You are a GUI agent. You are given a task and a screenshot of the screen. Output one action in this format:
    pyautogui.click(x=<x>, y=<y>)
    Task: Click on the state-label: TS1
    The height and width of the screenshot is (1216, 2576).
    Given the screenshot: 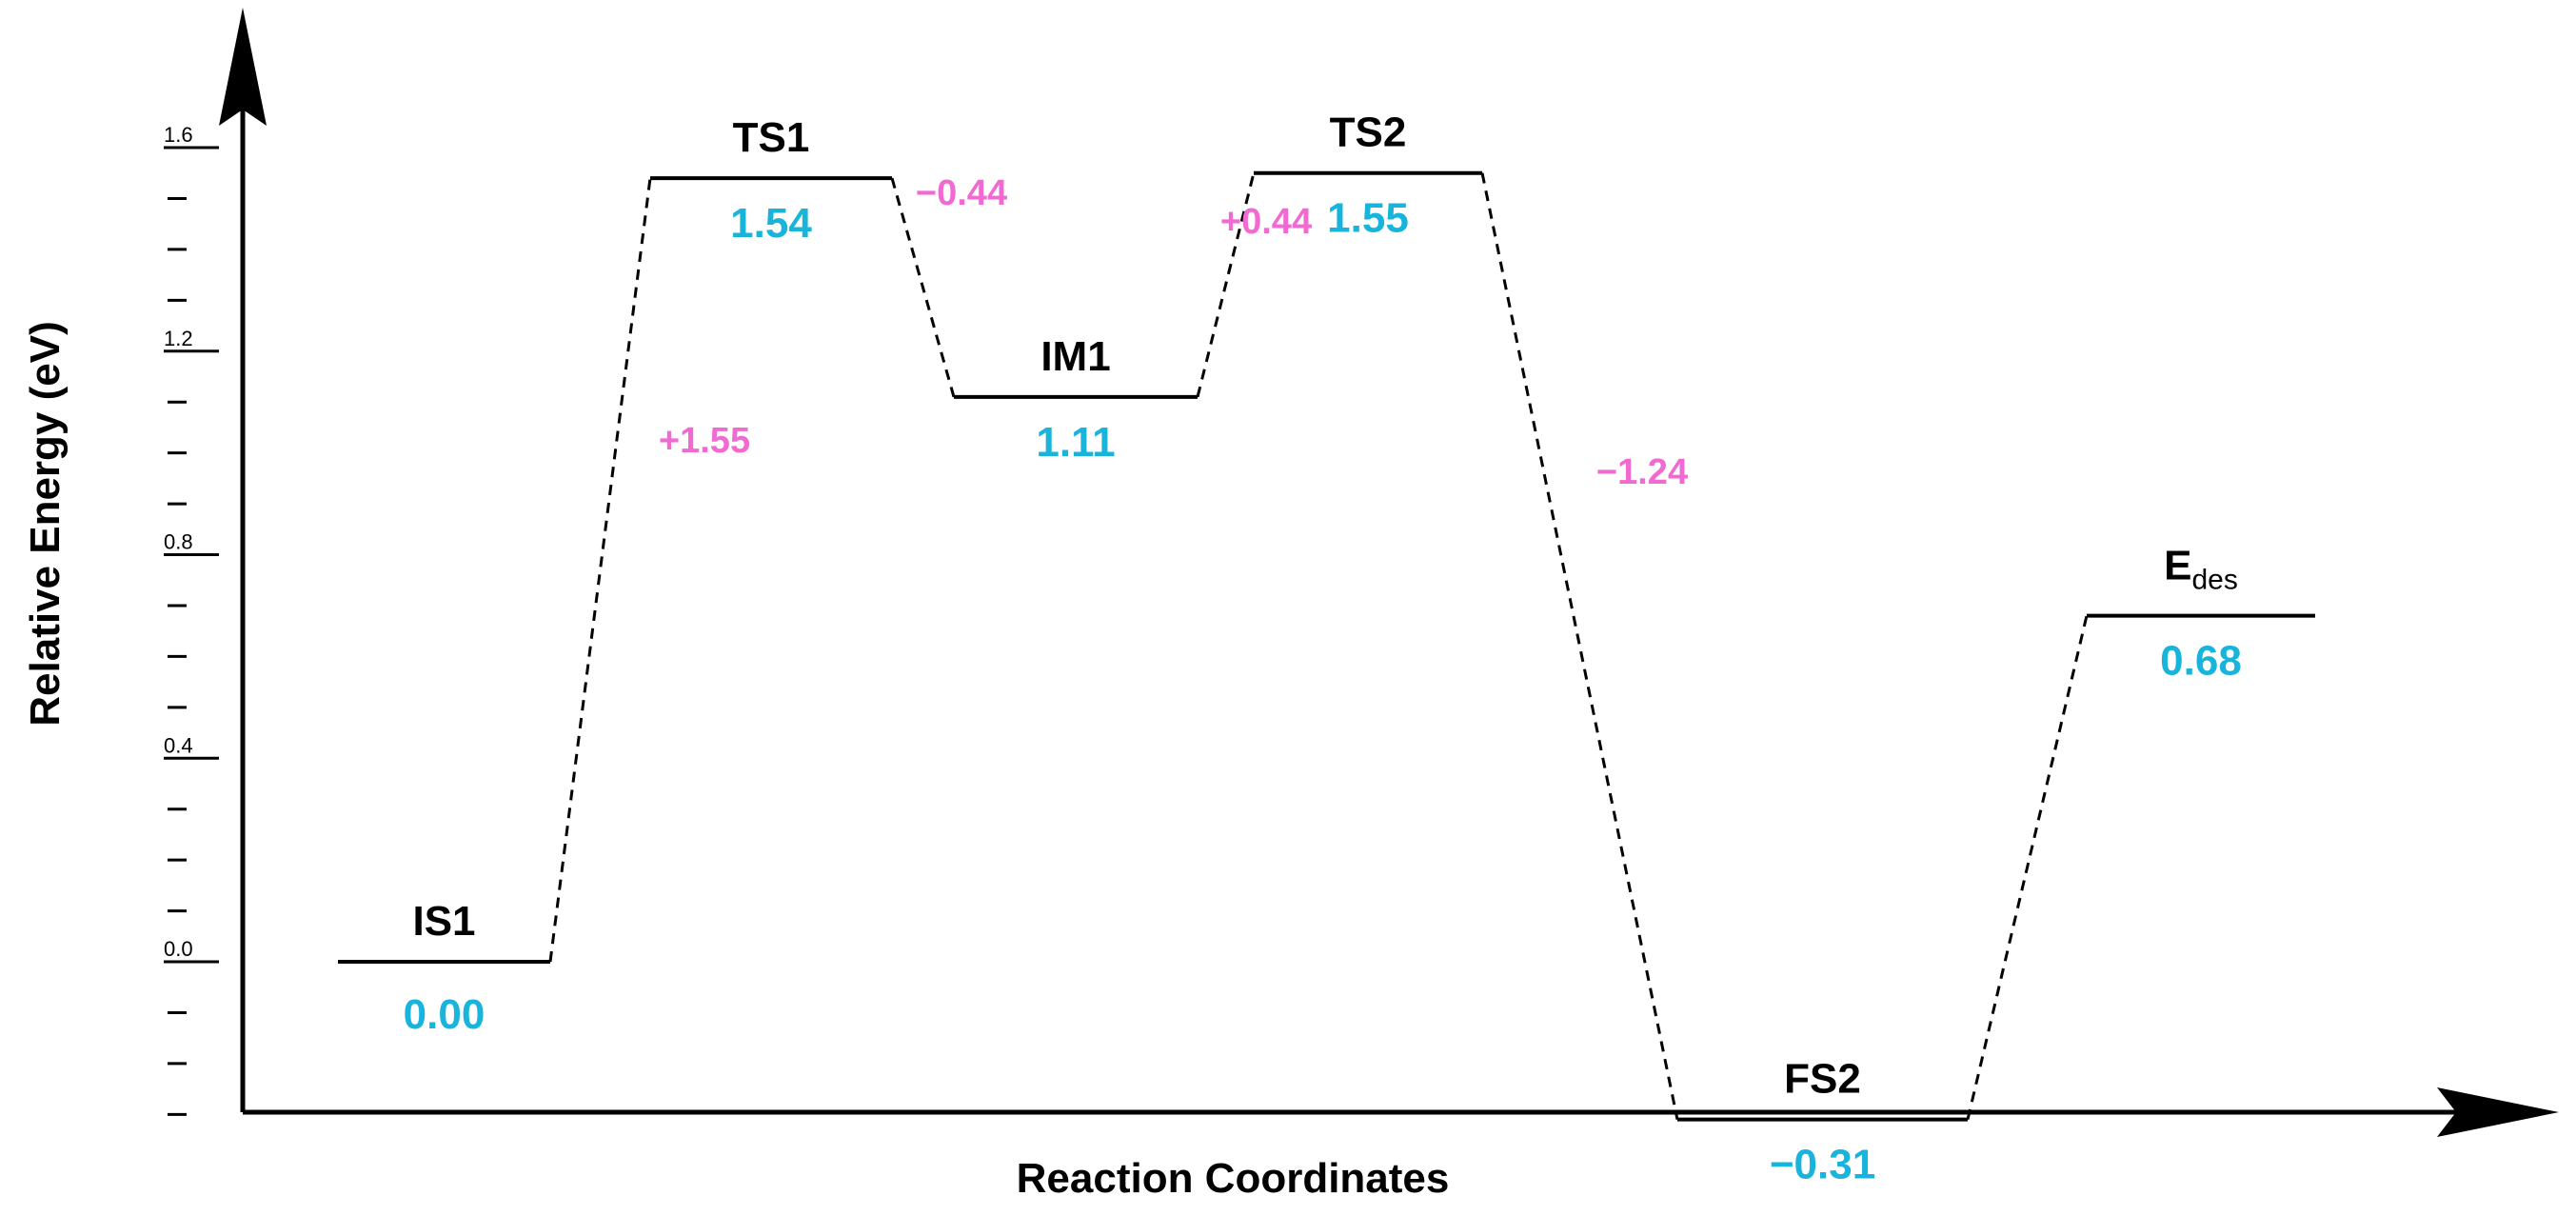 What is the action you would take?
    pyautogui.click(x=771, y=137)
    